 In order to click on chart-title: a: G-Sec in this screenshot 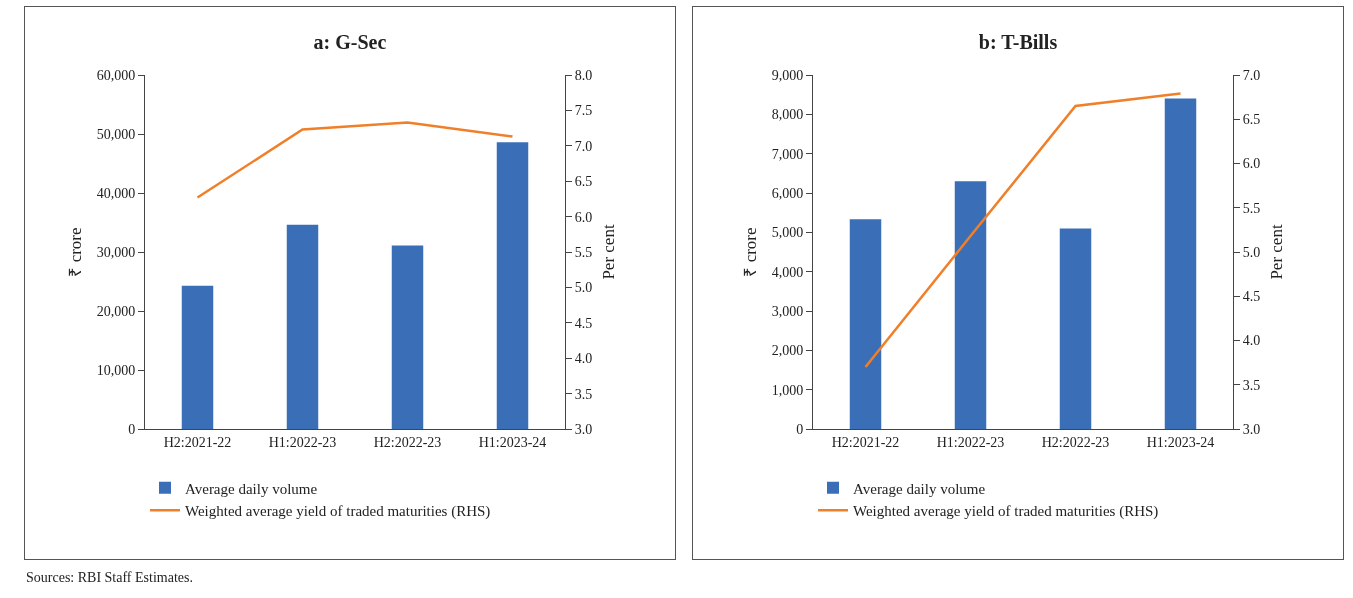, I will do `click(350, 41)`.